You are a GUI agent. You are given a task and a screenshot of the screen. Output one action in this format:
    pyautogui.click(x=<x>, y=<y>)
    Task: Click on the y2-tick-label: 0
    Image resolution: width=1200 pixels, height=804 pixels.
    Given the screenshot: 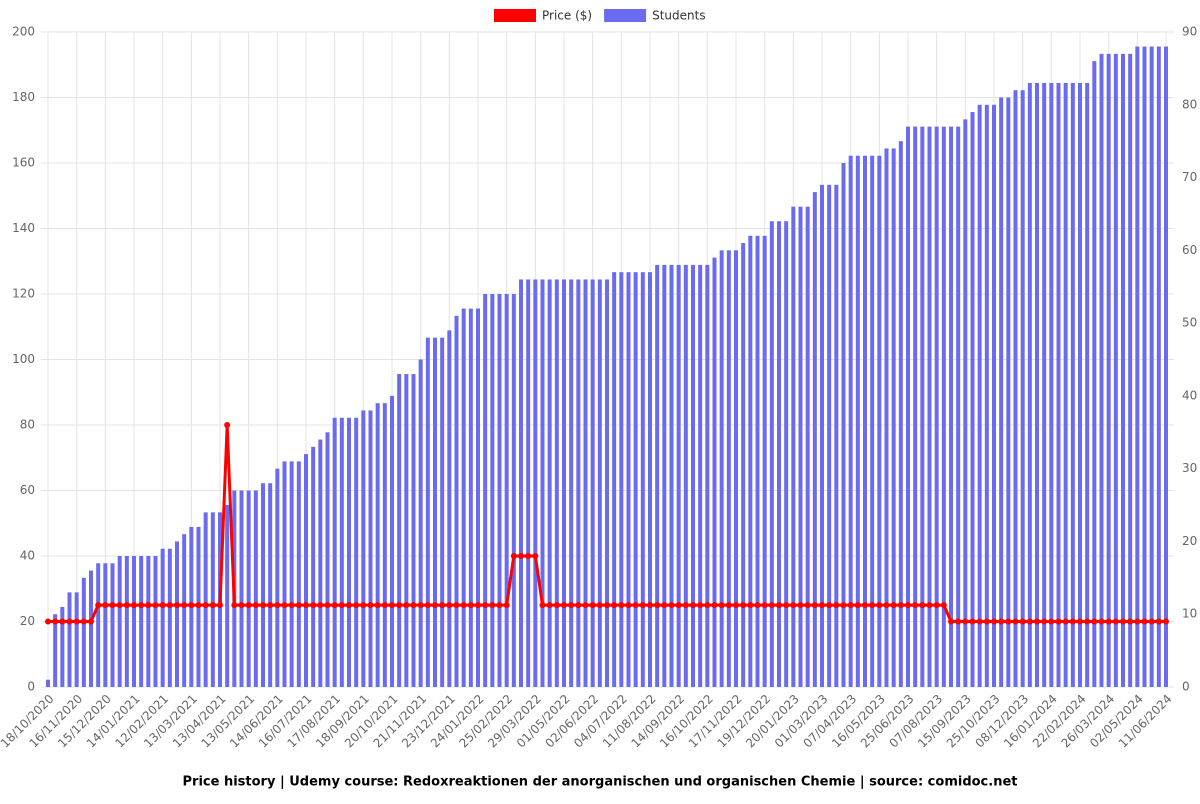 What is the action you would take?
    pyautogui.click(x=1186, y=687)
    